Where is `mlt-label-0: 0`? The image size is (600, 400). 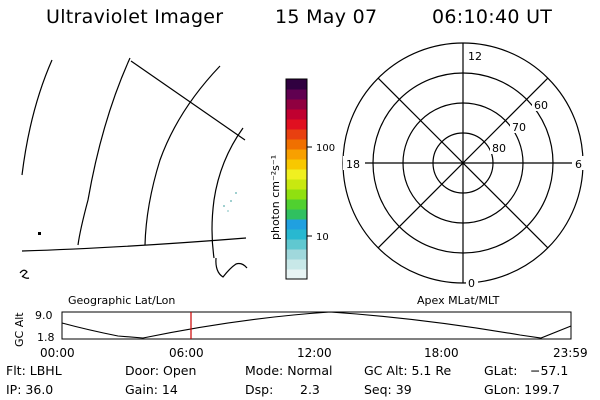
mlt-label-0: 0 is located at coordinates (471, 283).